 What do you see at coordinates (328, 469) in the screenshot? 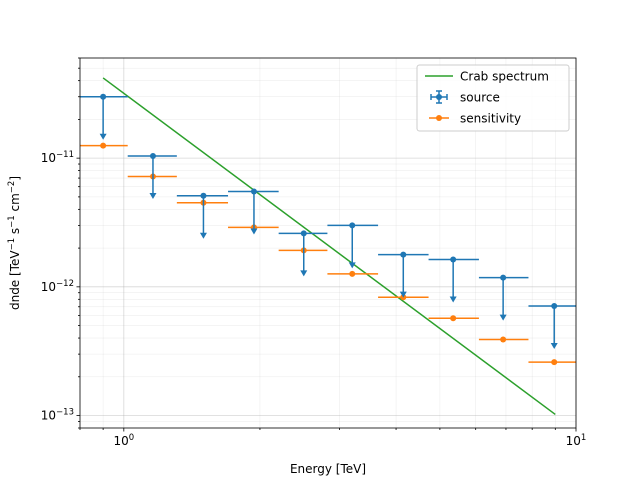
I see `x-axis-label: Energy [TeV]` at bounding box center [328, 469].